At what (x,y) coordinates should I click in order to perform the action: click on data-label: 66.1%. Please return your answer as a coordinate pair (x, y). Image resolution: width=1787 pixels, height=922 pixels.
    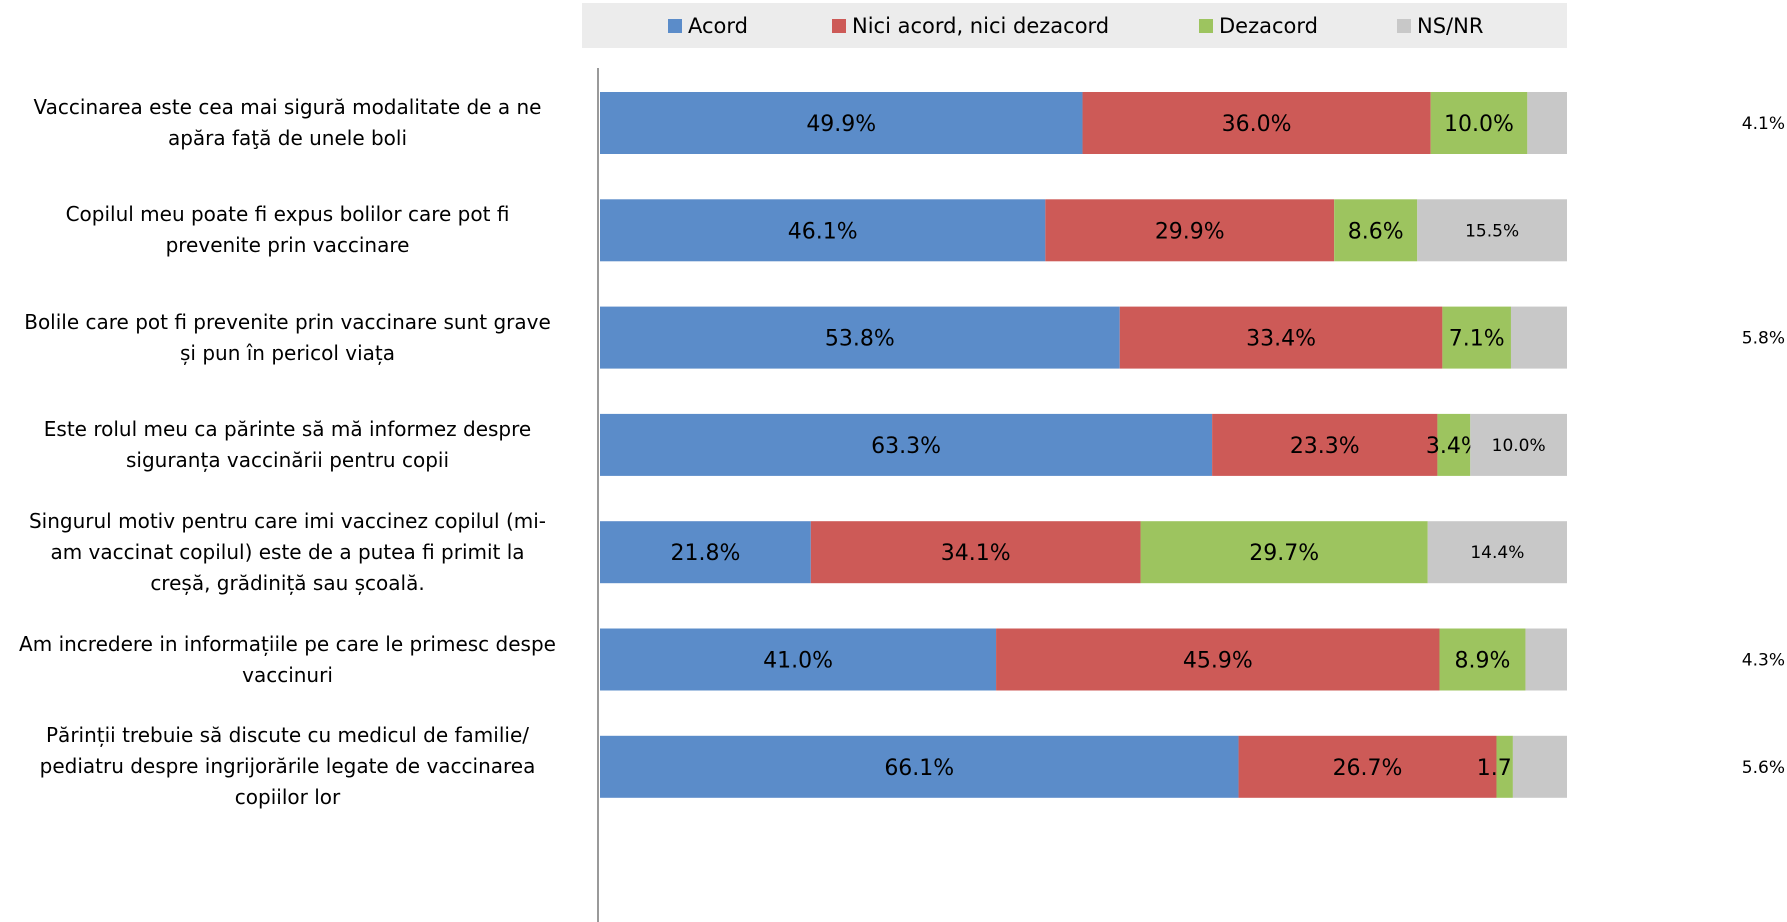
    Looking at the image, I should click on (919, 768).